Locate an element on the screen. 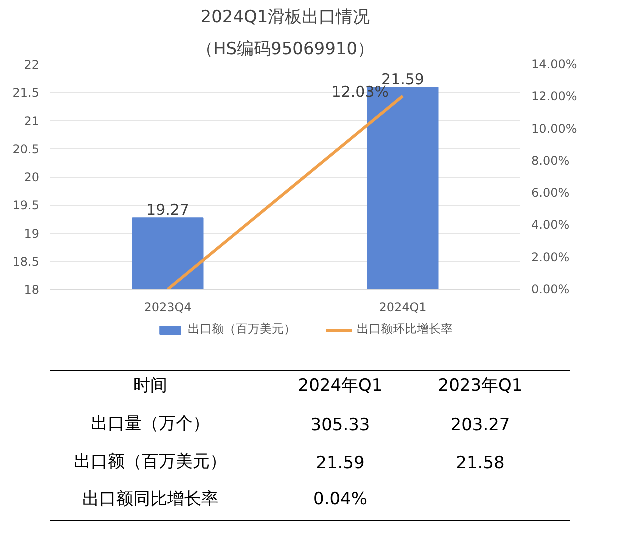 Image resolution: width=618 pixels, height=537 pixels. text: 出口量（万个） is located at coordinates (150, 424).